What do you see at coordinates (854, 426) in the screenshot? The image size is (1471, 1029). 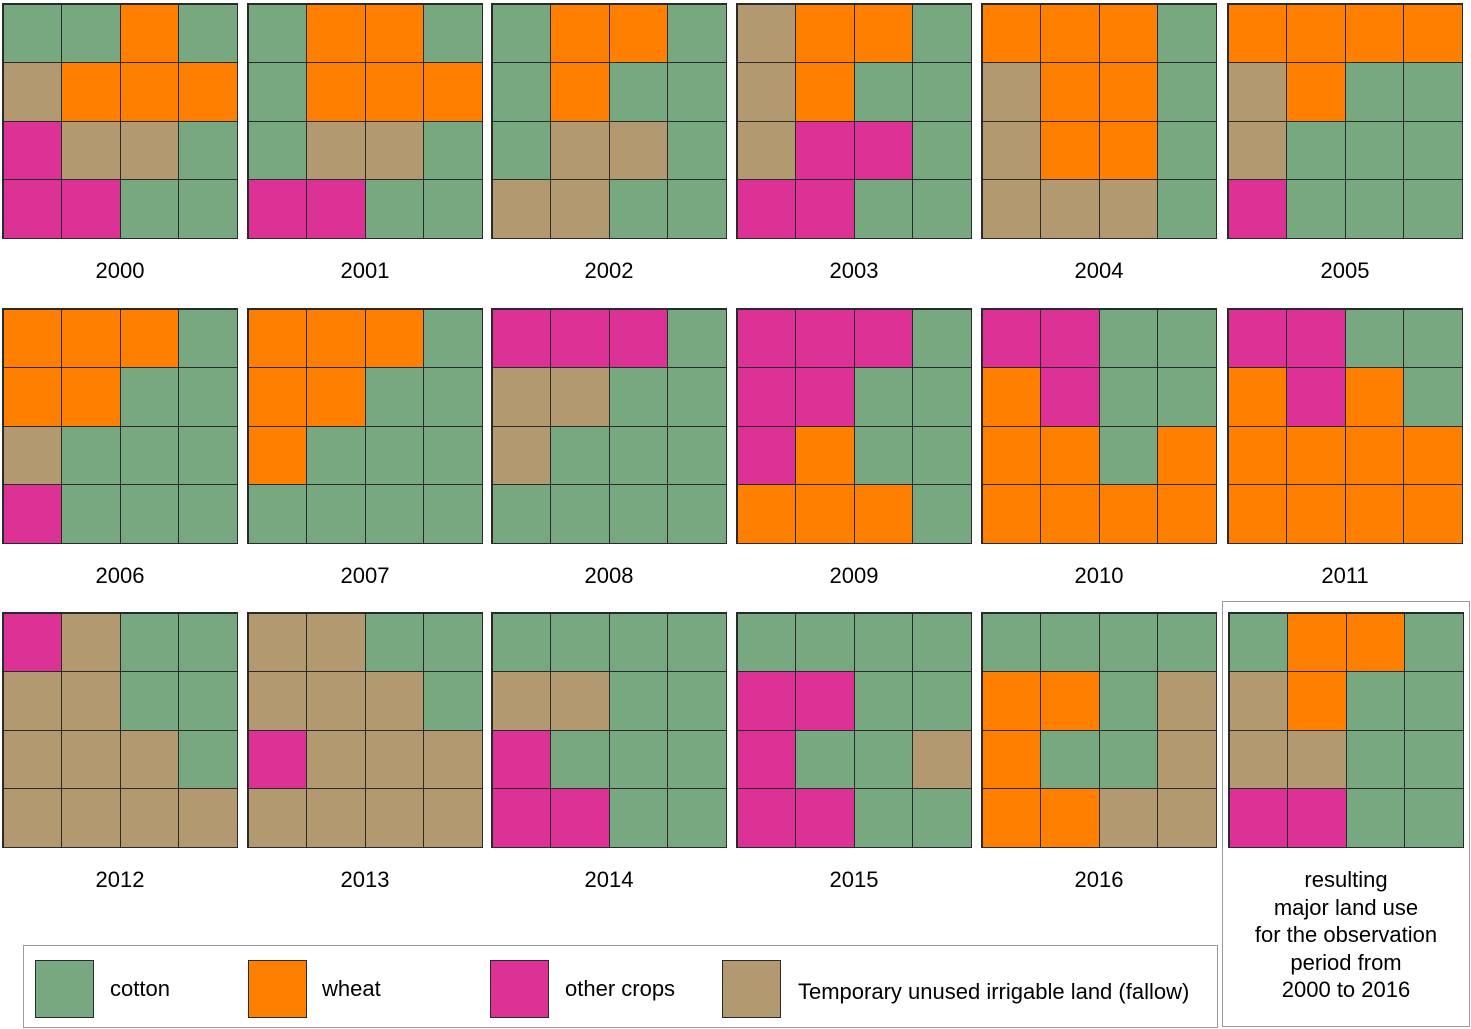 I see `year-grid-2009` at bounding box center [854, 426].